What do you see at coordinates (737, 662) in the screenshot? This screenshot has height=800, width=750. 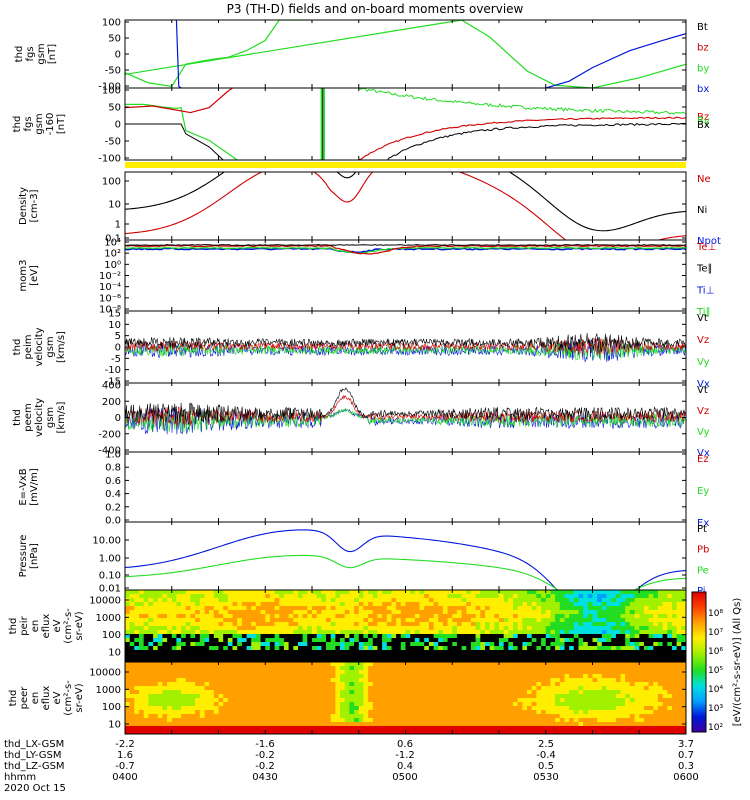 I see `colorbar-label: [eV/(cm²-s-sr-eV)] (All Qs)` at bounding box center [737, 662].